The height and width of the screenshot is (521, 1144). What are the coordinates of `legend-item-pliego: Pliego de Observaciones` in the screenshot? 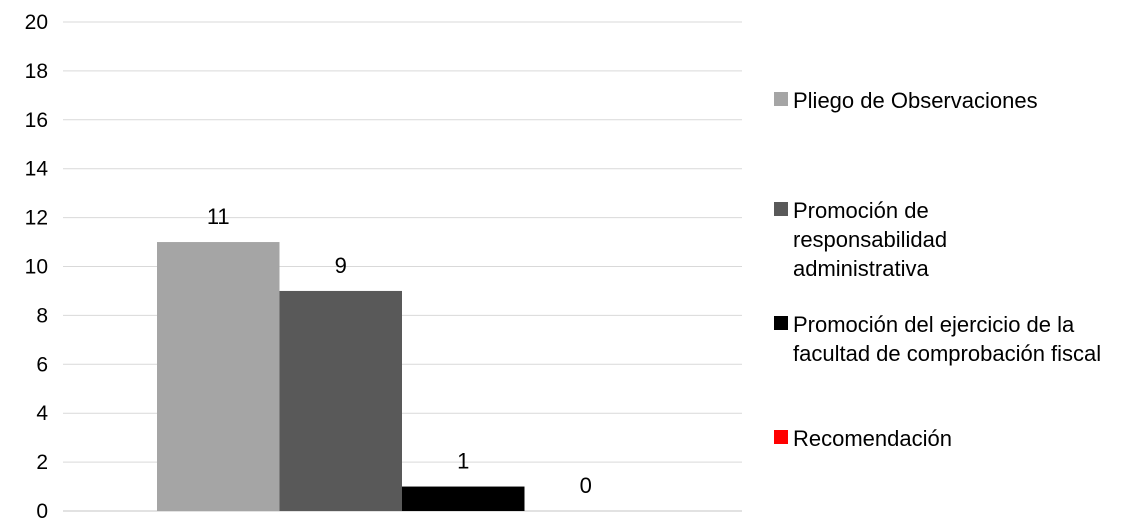 It's located at (959, 100).